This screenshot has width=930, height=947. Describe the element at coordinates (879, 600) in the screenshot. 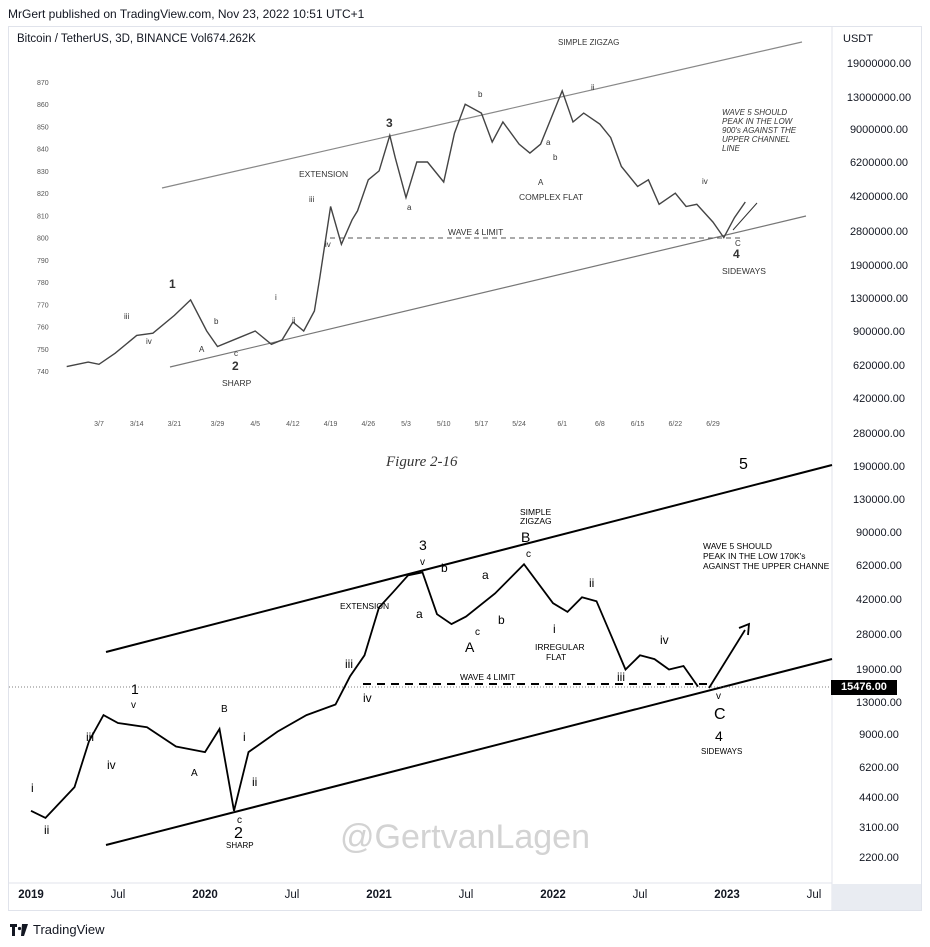

I see `y-axis-label: 42000.00` at that location.